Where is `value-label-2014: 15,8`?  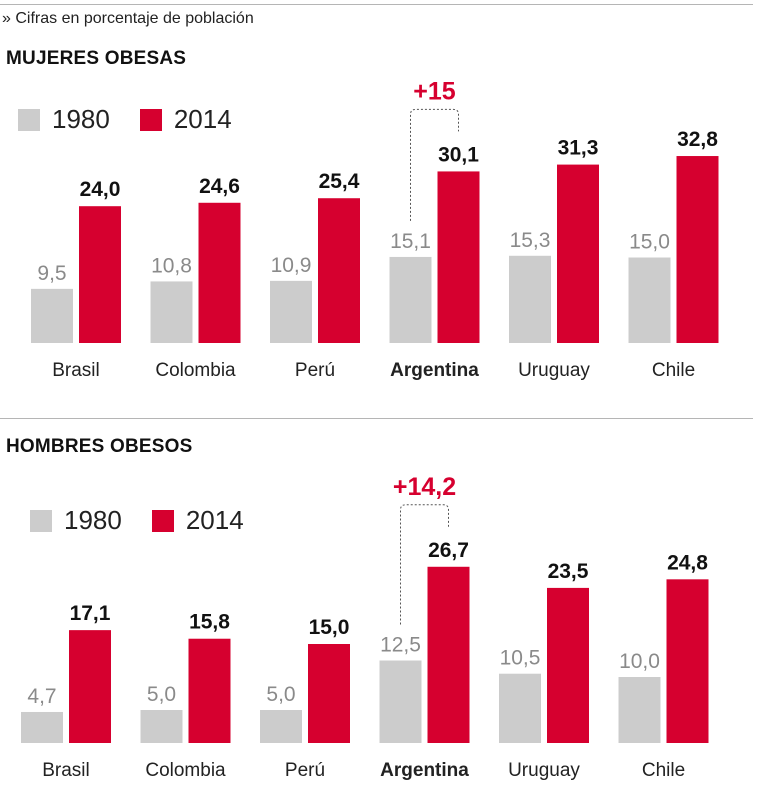 value-label-2014: 15,8 is located at coordinates (209, 622).